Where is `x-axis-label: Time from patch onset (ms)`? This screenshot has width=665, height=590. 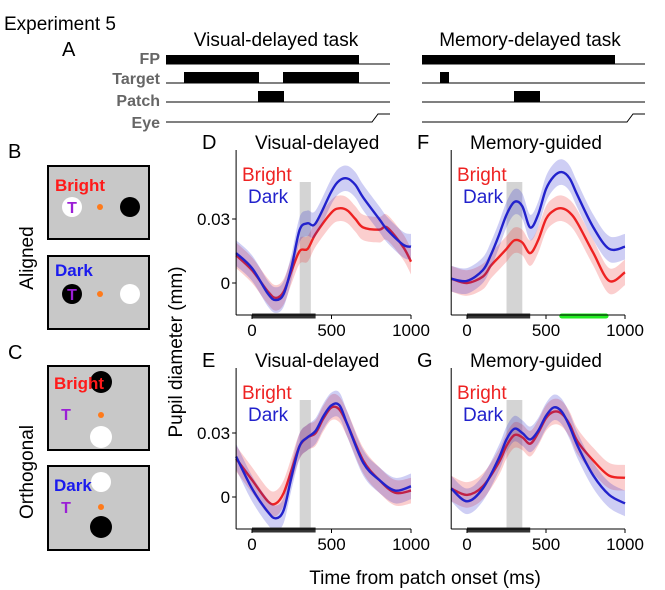
x-axis-label: Time from patch onset (ms) is located at coordinates (425, 578).